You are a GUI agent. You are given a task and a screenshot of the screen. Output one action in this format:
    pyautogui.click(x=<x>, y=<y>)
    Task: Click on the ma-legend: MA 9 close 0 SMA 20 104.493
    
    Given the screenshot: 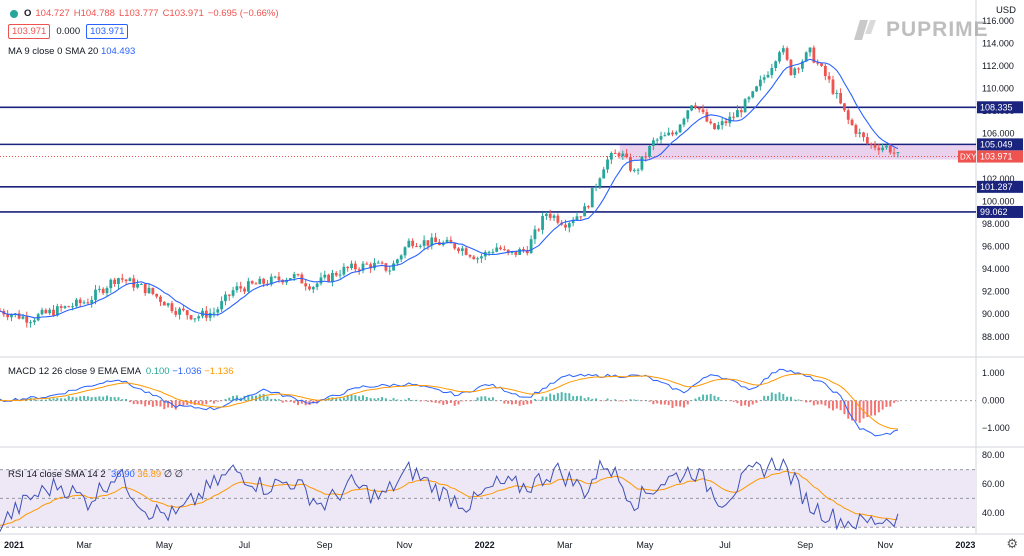 What is the action you would take?
    pyautogui.click(x=71, y=51)
    